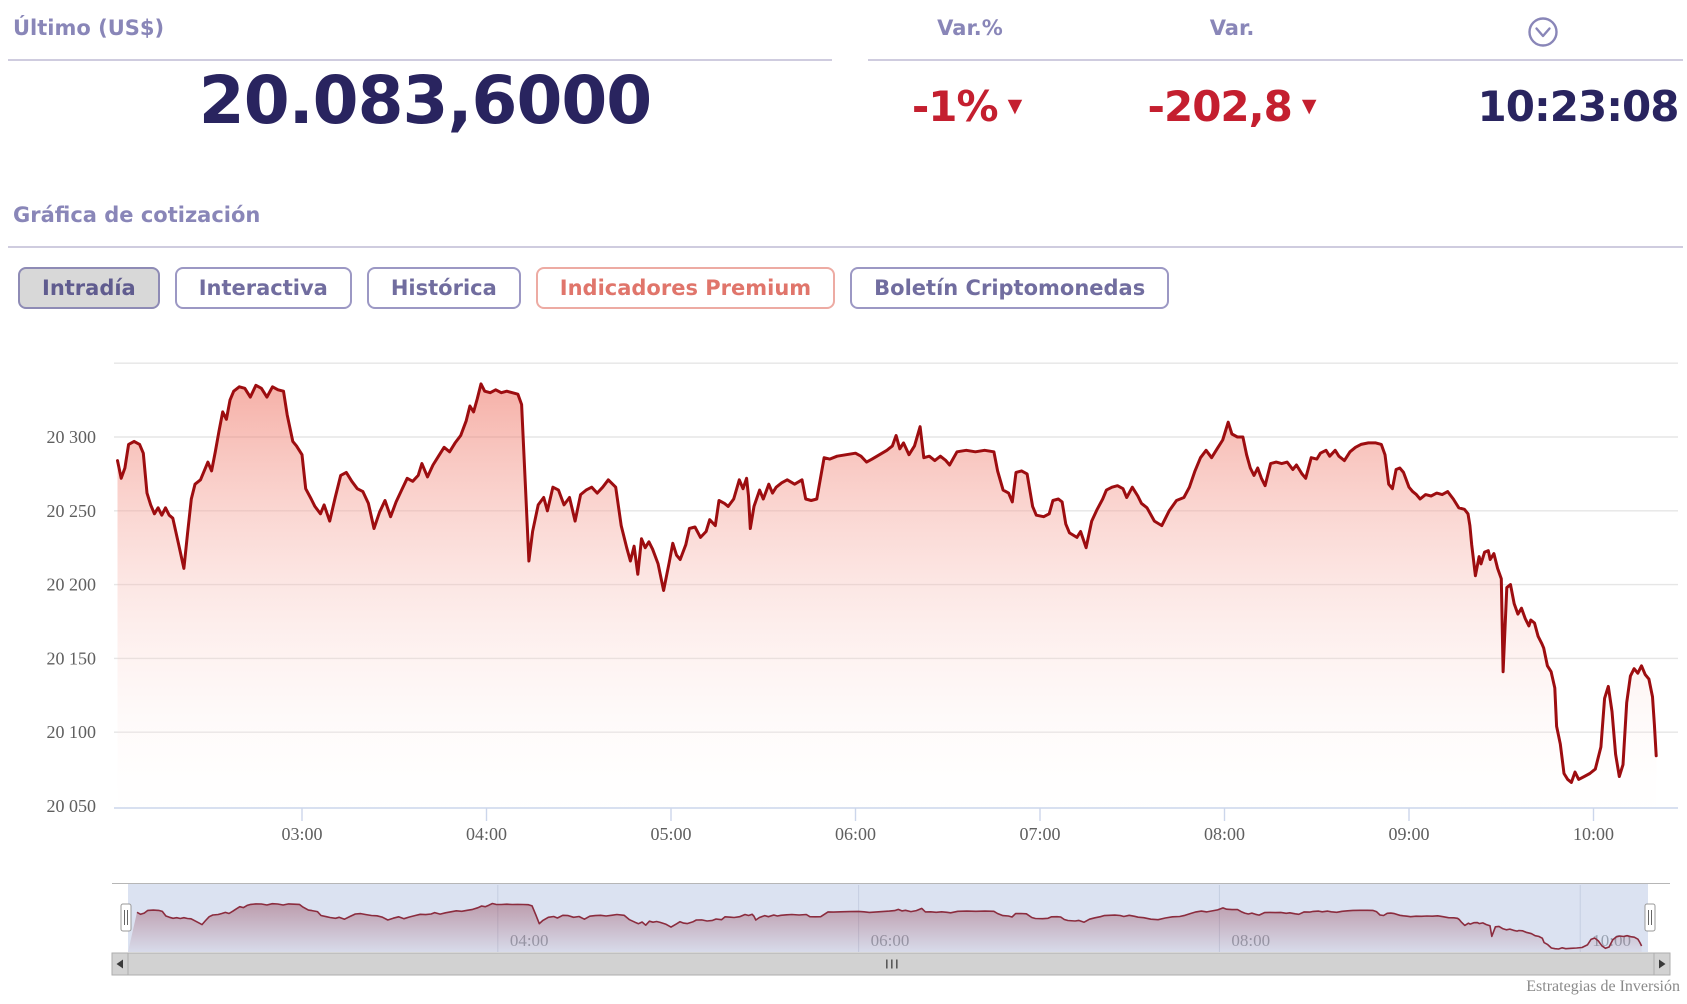 This screenshot has height=1004, width=1687. Describe the element at coordinates (72, 732) in the screenshot. I see `y-tick-label: 20 100` at that location.